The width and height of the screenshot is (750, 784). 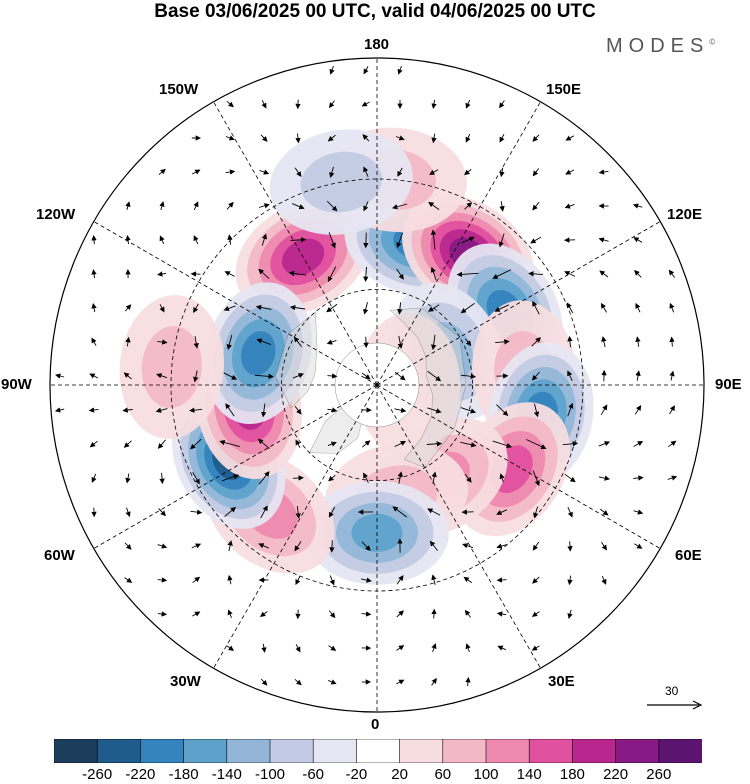 What do you see at coordinates (572, 774) in the screenshot?
I see `colorbar-tick-label: 180` at bounding box center [572, 774].